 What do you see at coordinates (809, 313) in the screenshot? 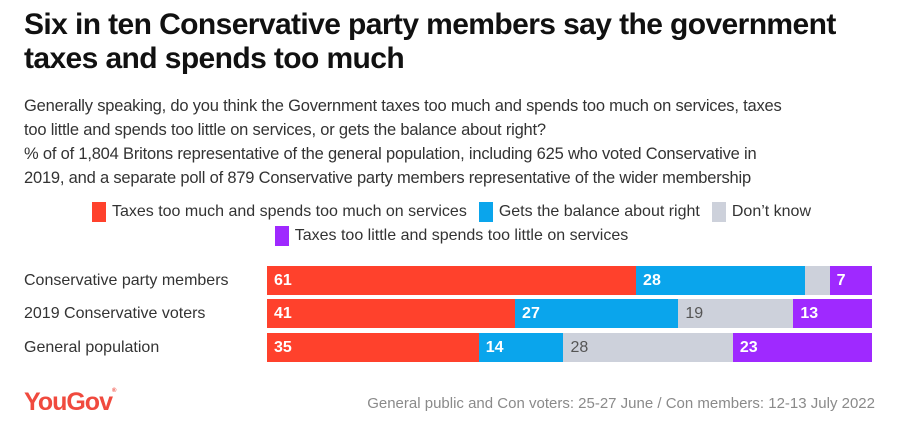
I see `data-label: 13` at bounding box center [809, 313].